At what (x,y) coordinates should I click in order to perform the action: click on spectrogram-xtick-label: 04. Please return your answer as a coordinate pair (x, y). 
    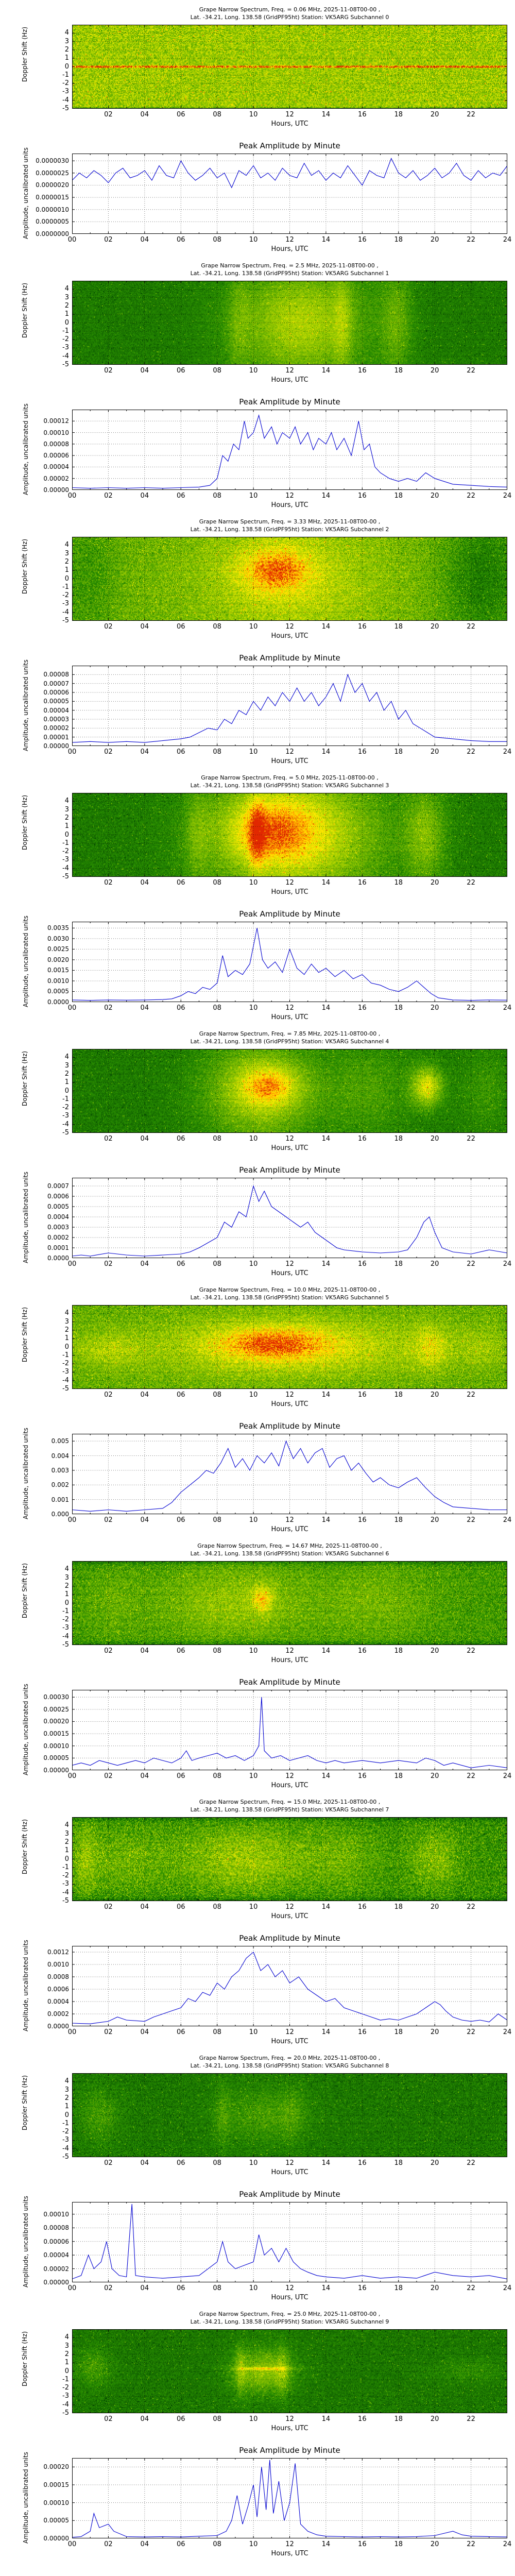
    Looking at the image, I should click on (144, 627).